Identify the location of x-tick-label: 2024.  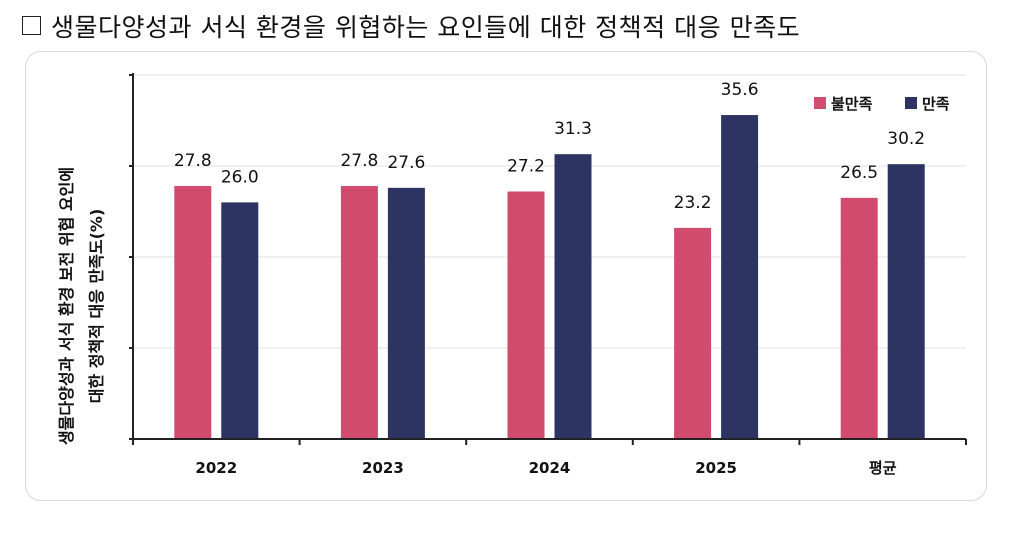
(550, 468).